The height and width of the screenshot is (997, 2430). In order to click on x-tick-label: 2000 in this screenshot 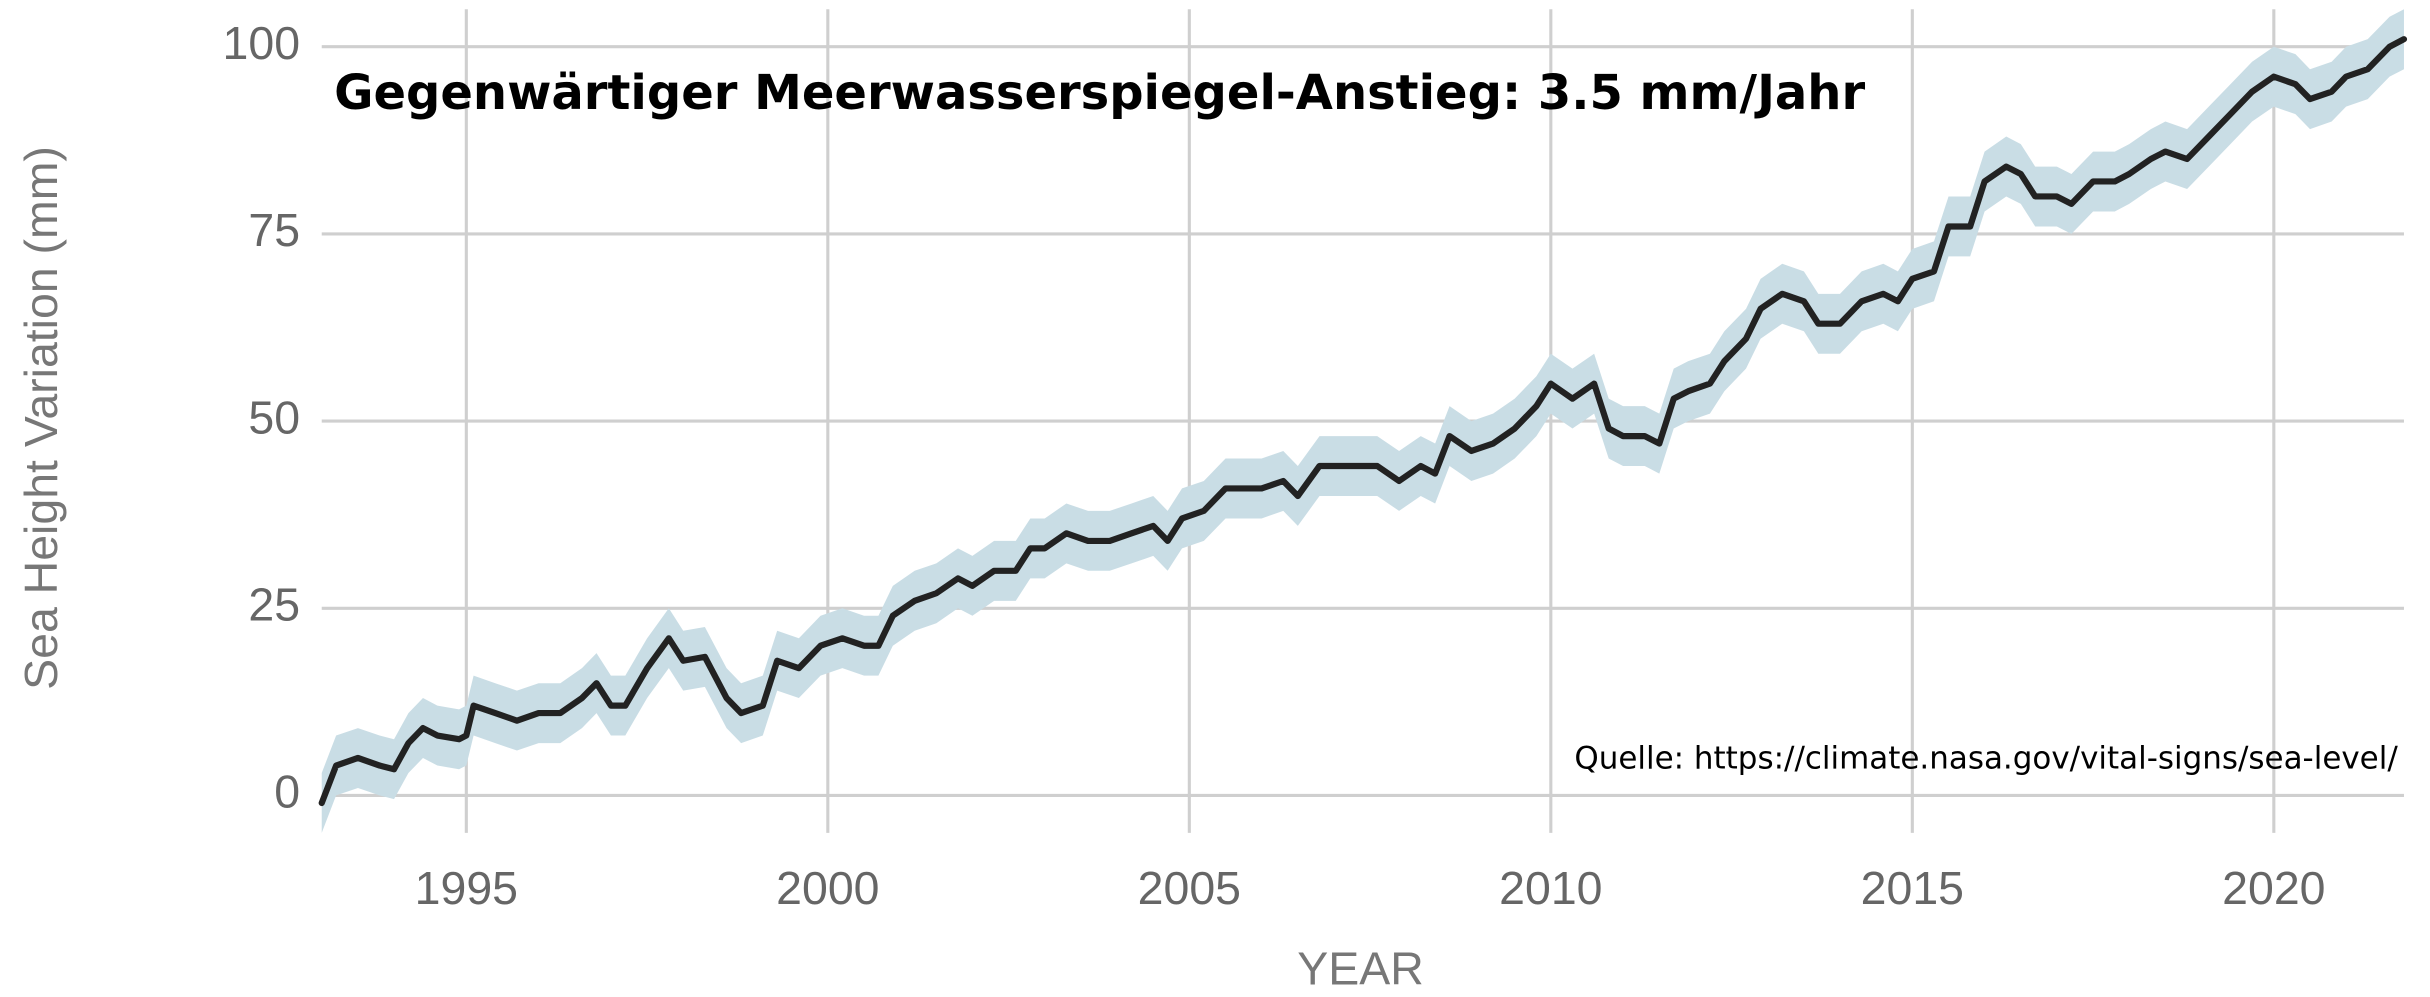, I will do `click(827, 888)`.